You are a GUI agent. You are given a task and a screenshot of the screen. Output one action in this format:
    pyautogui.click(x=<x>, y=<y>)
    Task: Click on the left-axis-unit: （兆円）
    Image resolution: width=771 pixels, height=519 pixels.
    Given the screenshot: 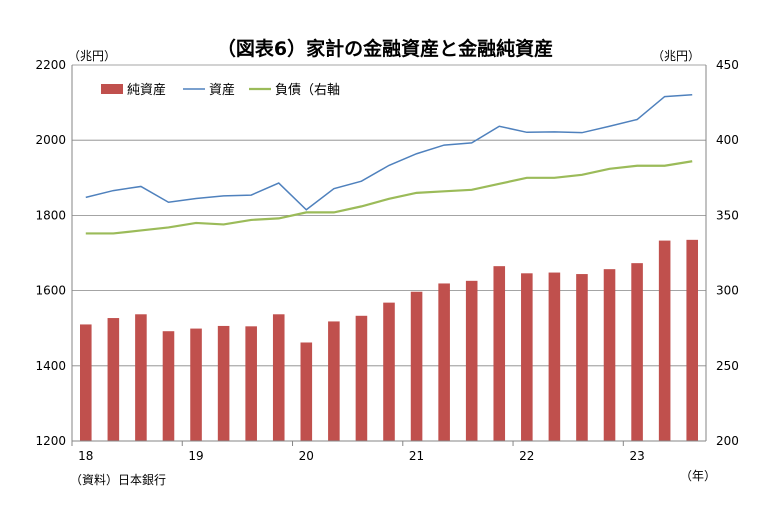 What is the action you would take?
    pyautogui.click(x=92, y=56)
    